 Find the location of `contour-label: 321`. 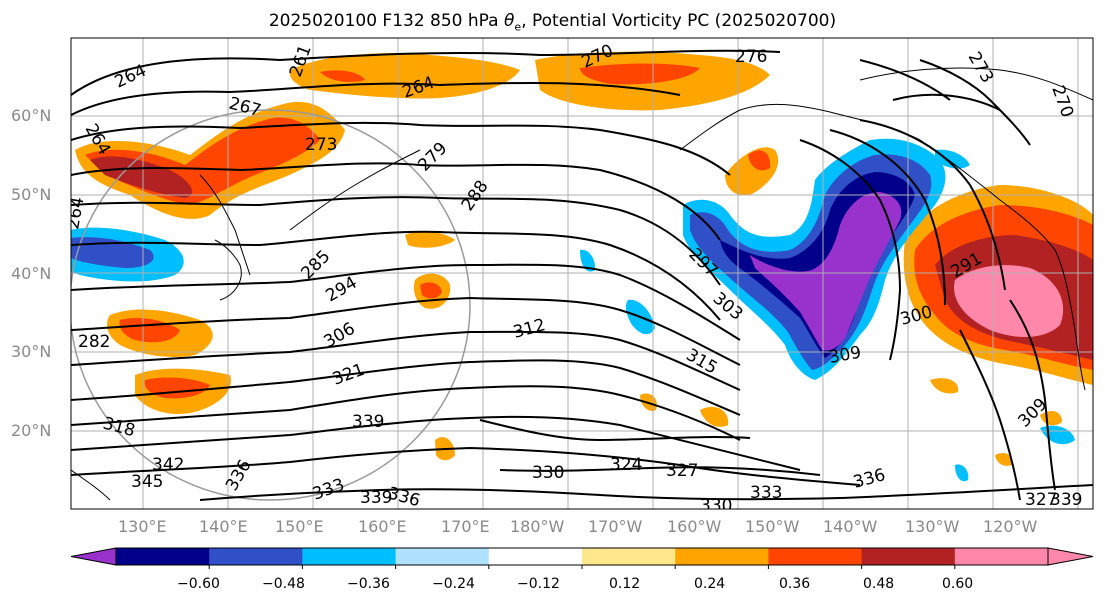

contour-label: 321 is located at coordinates (348, 375).